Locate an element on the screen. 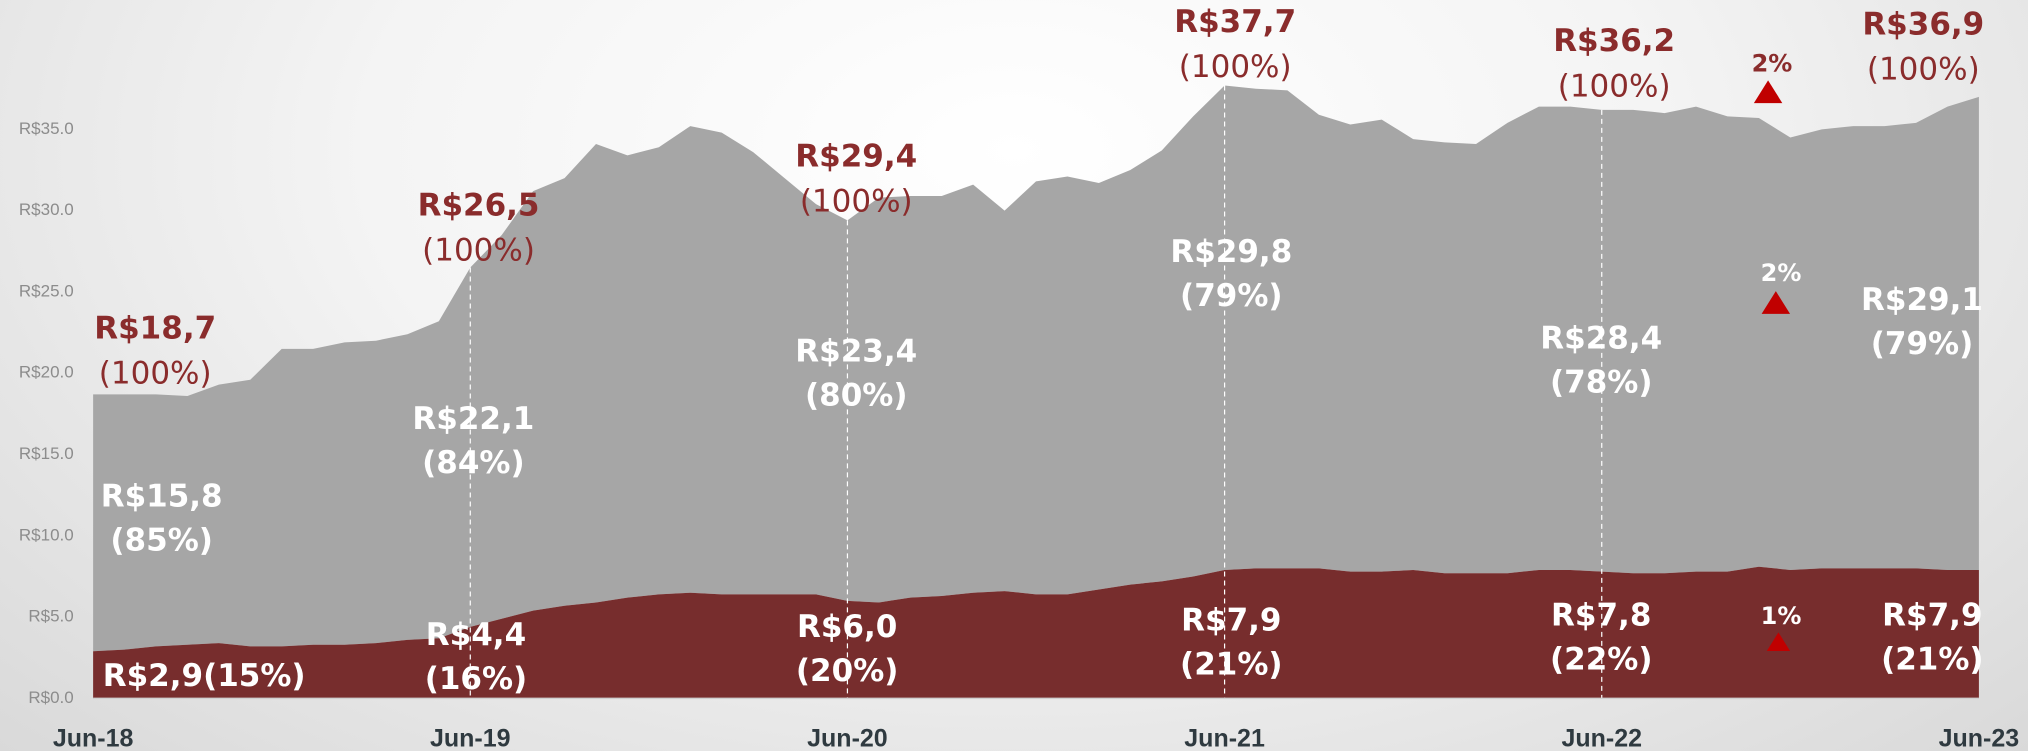 The image size is (2028, 751). total-label: R$26,5 is located at coordinates (479, 205).